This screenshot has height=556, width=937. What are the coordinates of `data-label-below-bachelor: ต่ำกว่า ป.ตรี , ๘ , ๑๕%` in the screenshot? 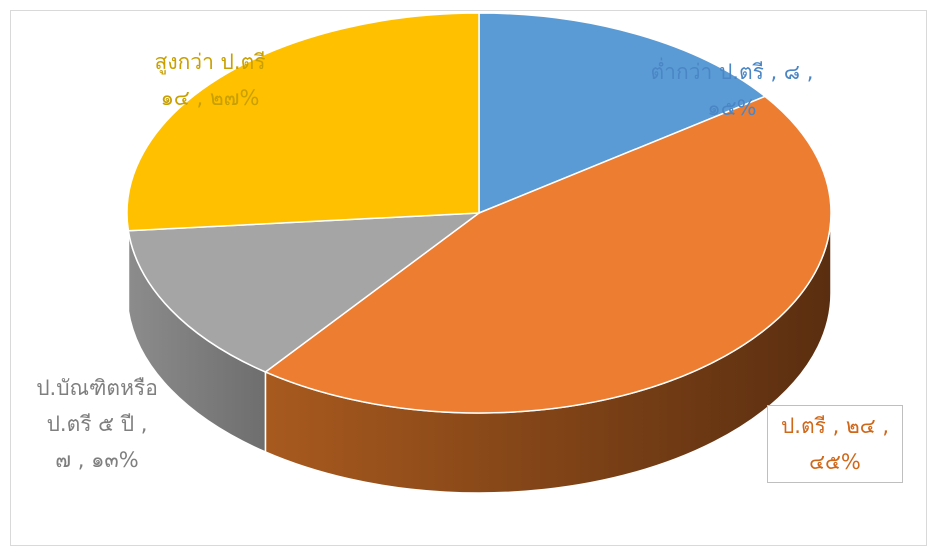 It's located at (732, 90).